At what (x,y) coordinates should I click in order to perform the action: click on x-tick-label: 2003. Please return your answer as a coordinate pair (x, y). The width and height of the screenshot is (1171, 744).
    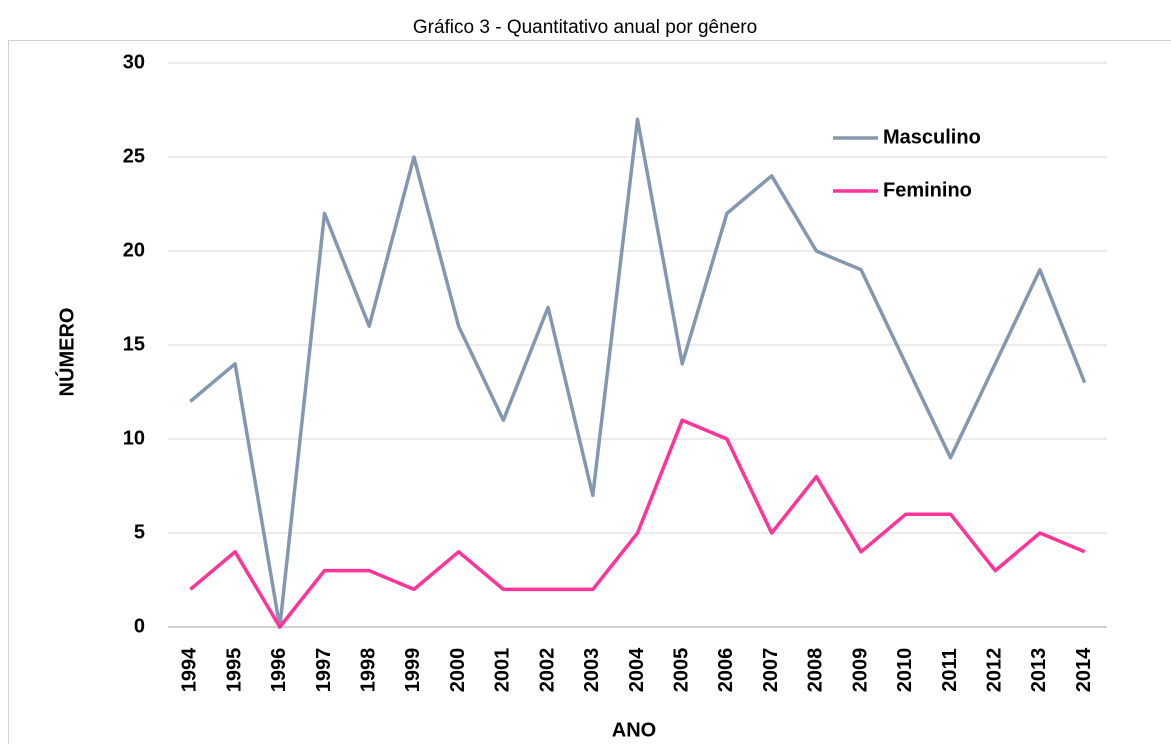
    Looking at the image, I should click on (592, 670).